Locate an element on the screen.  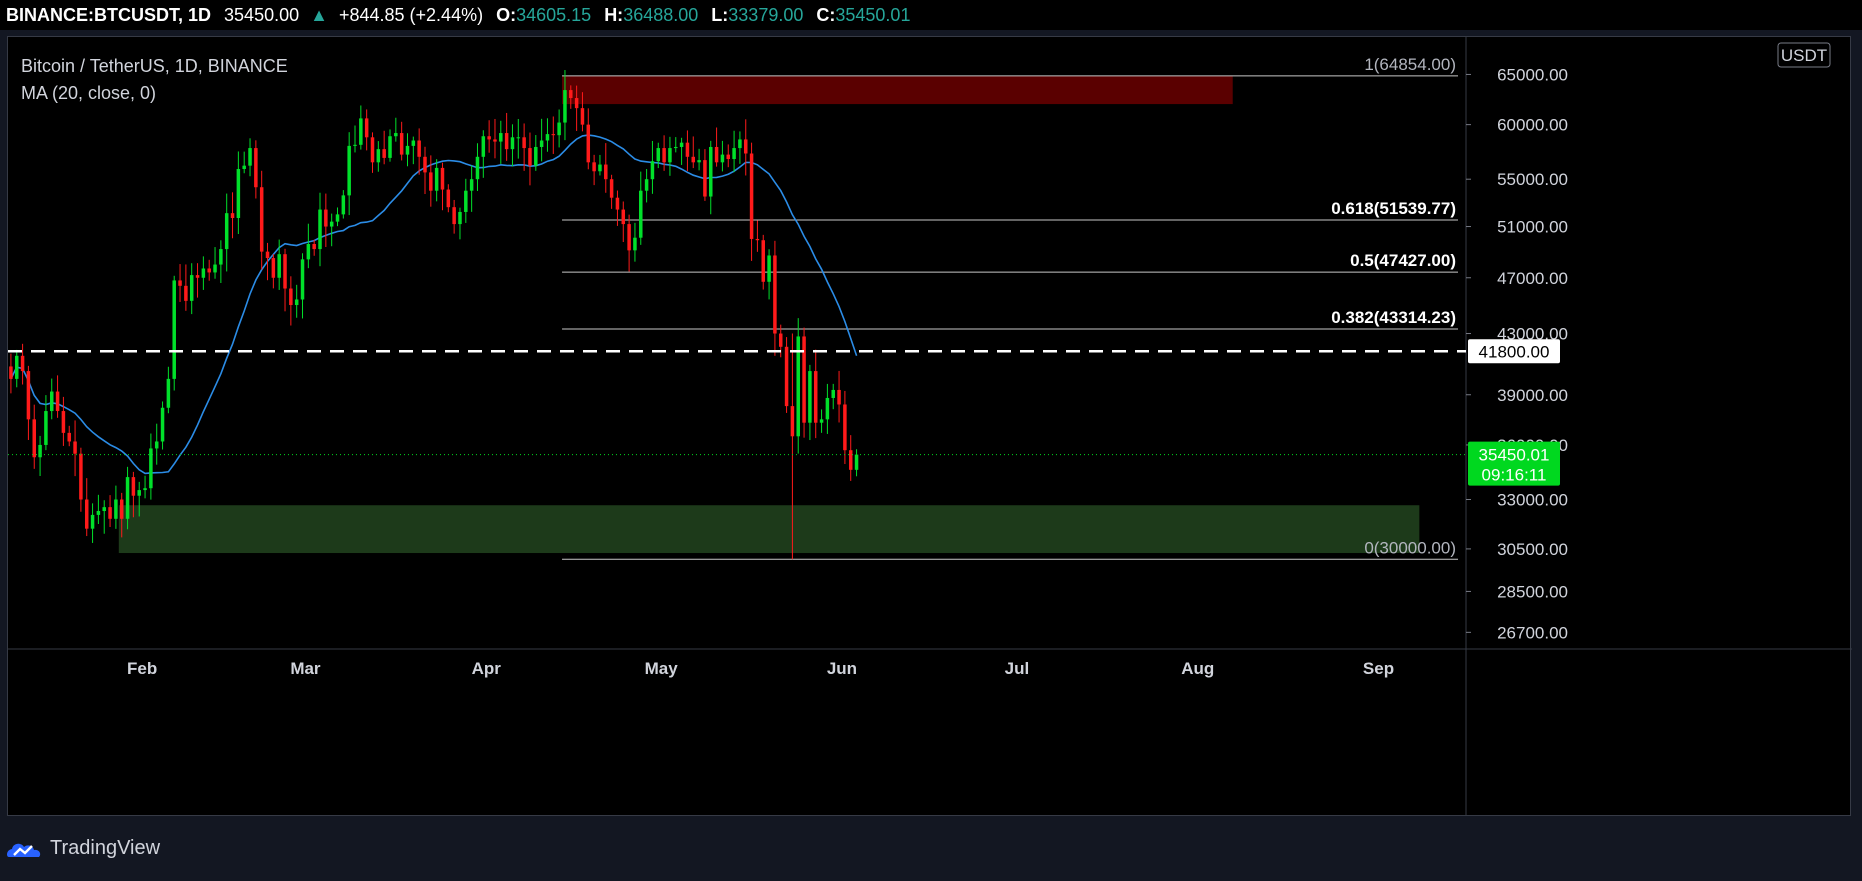
fib-label: 0.382(43314.23) is located at coordinates (1393, 317).